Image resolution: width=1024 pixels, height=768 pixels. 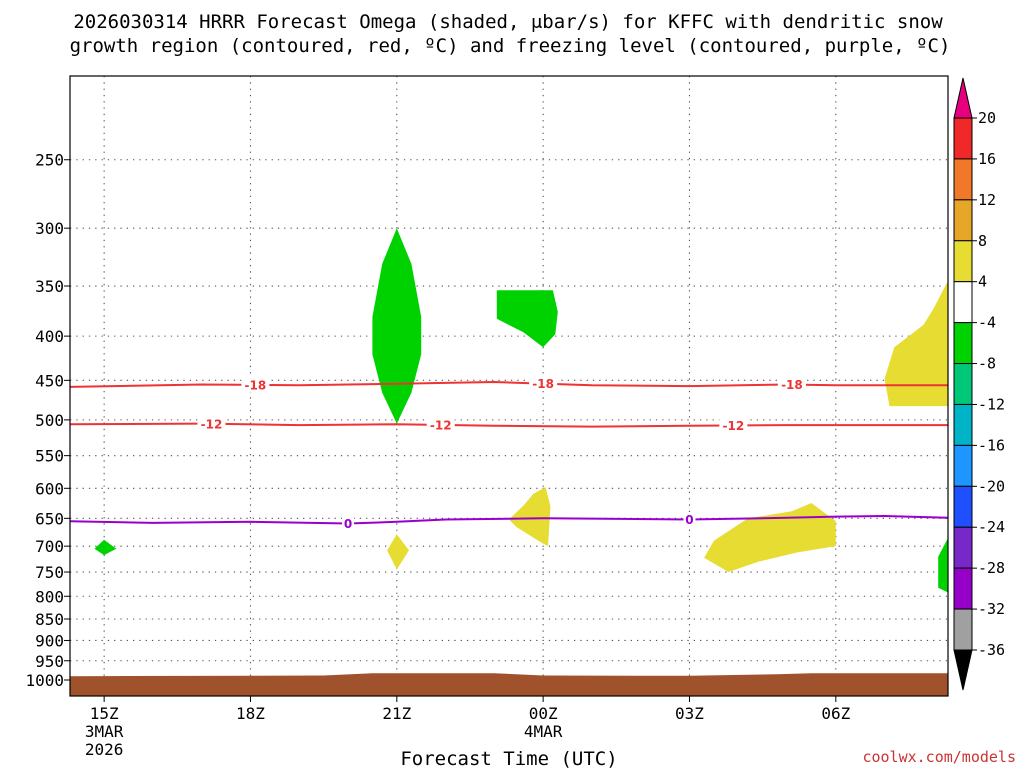 I want to click on colorbar-label-9: -20, so click(x=991, y=486).